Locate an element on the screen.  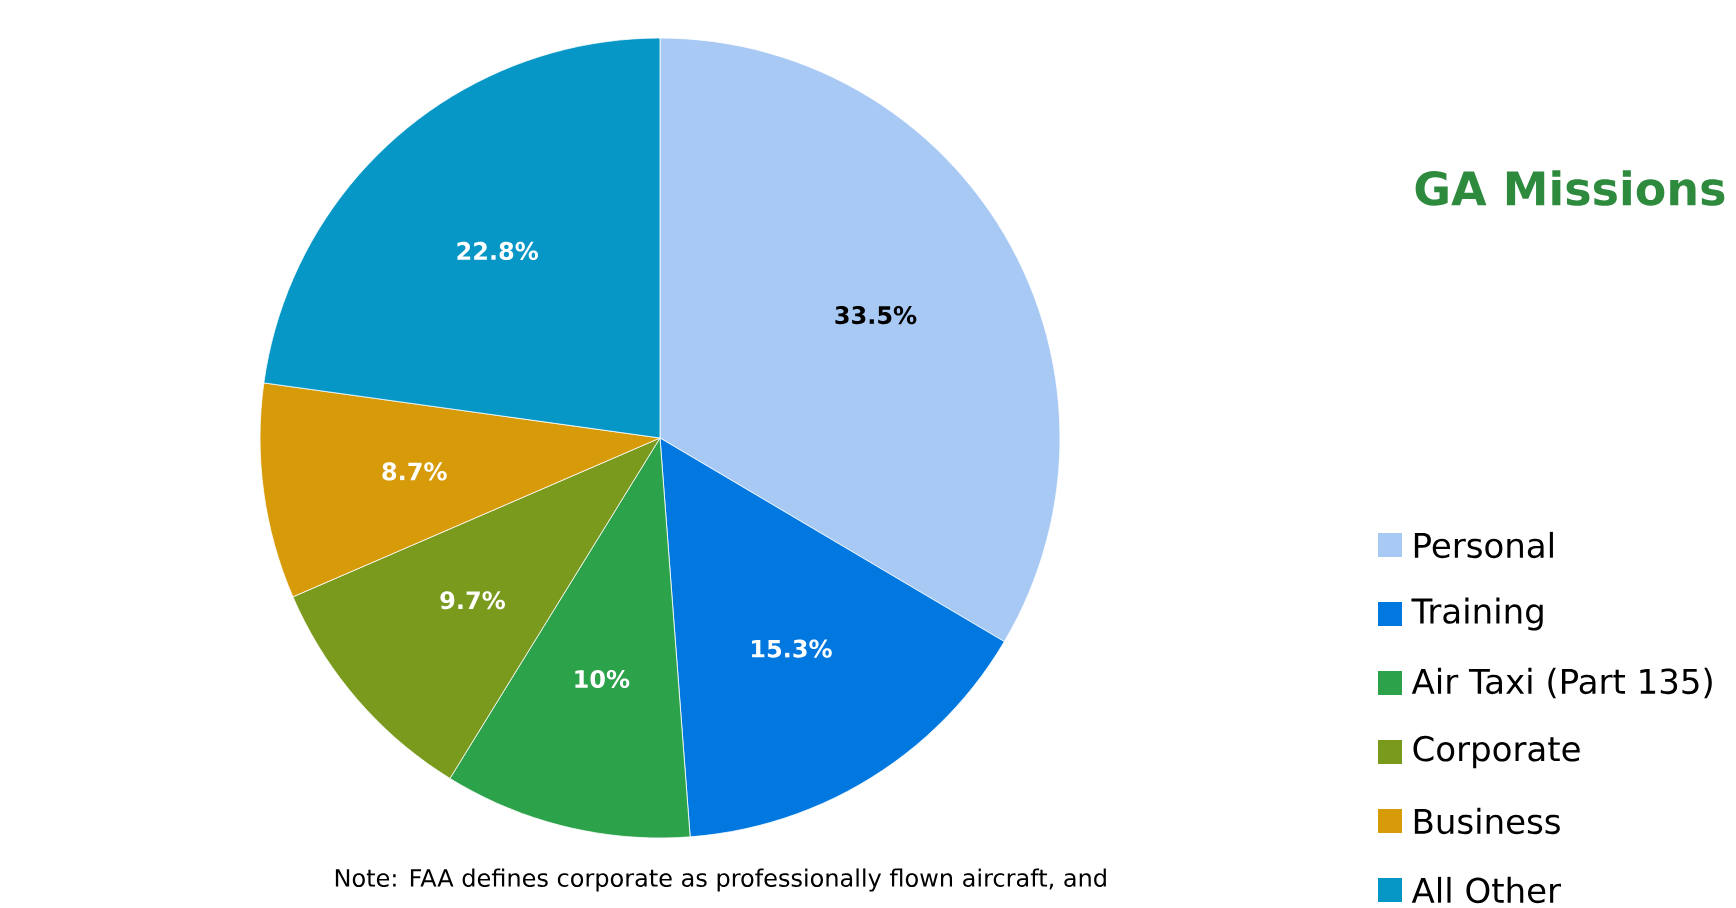
legend-label: Training is located at coordinates (1477, 614).